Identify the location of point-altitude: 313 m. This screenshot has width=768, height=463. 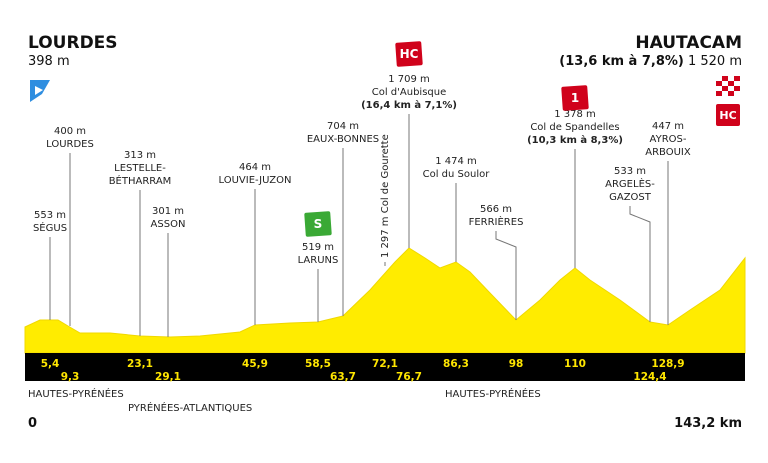
(140, 155).